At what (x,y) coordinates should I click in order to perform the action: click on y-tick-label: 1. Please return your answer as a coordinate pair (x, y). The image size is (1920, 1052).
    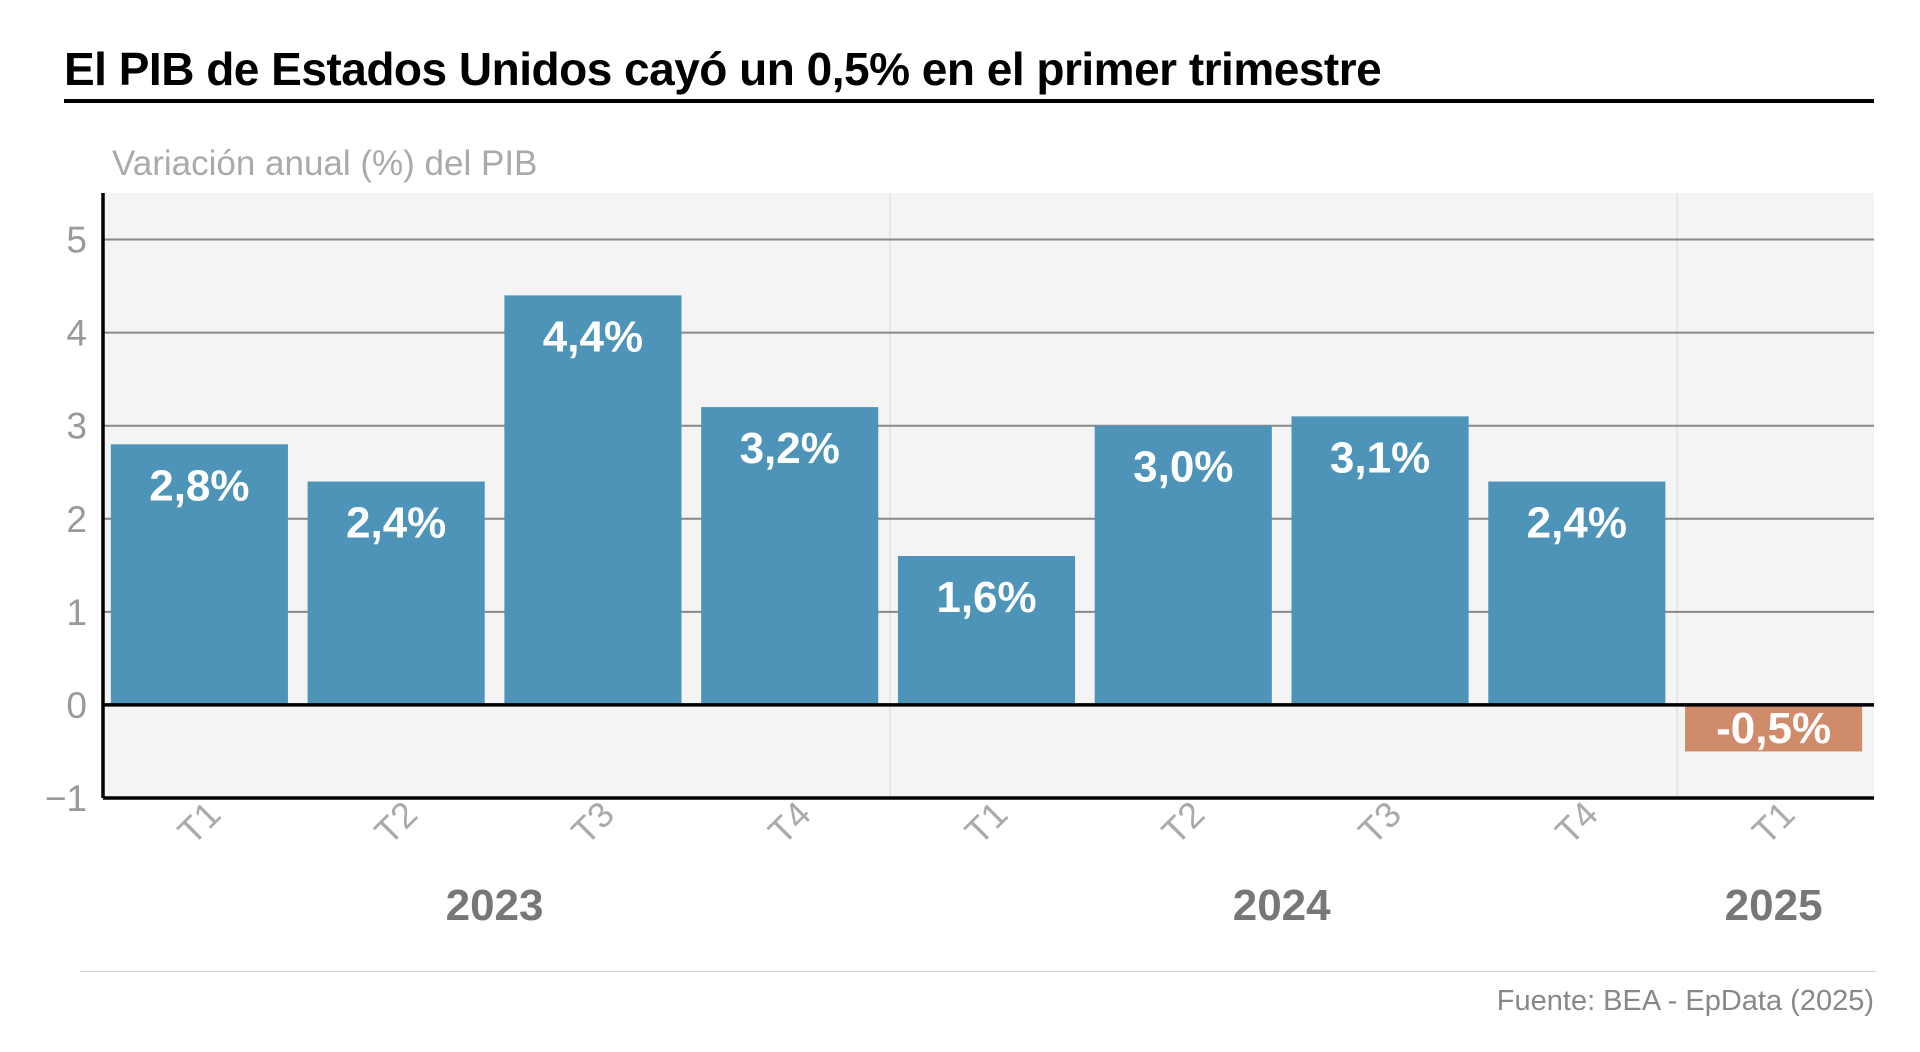
    Looking at the image, I should click on (76, 612).